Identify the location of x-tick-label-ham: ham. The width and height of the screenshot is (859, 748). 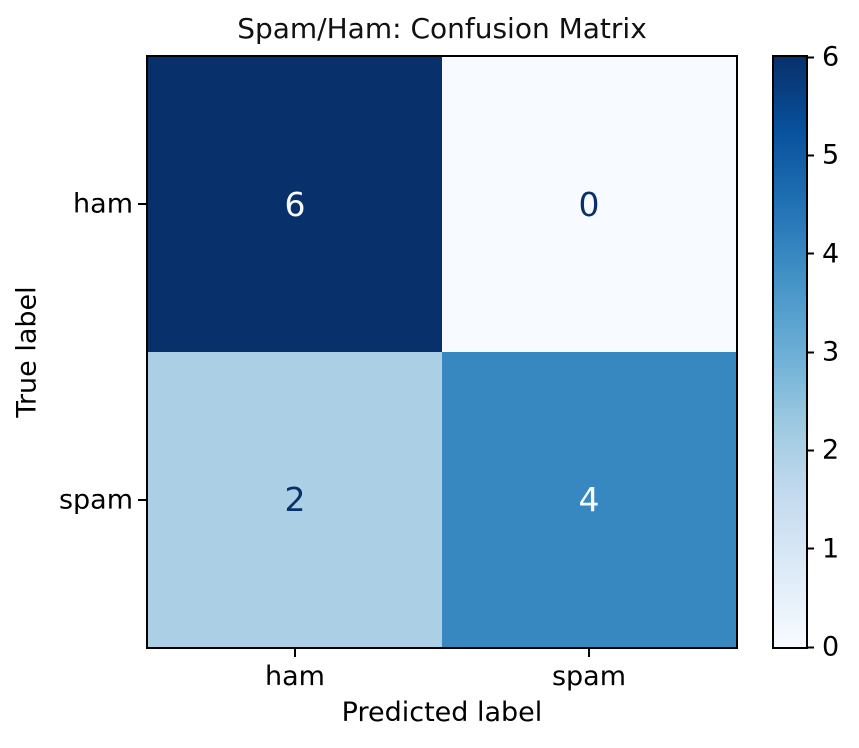
(295, 676).